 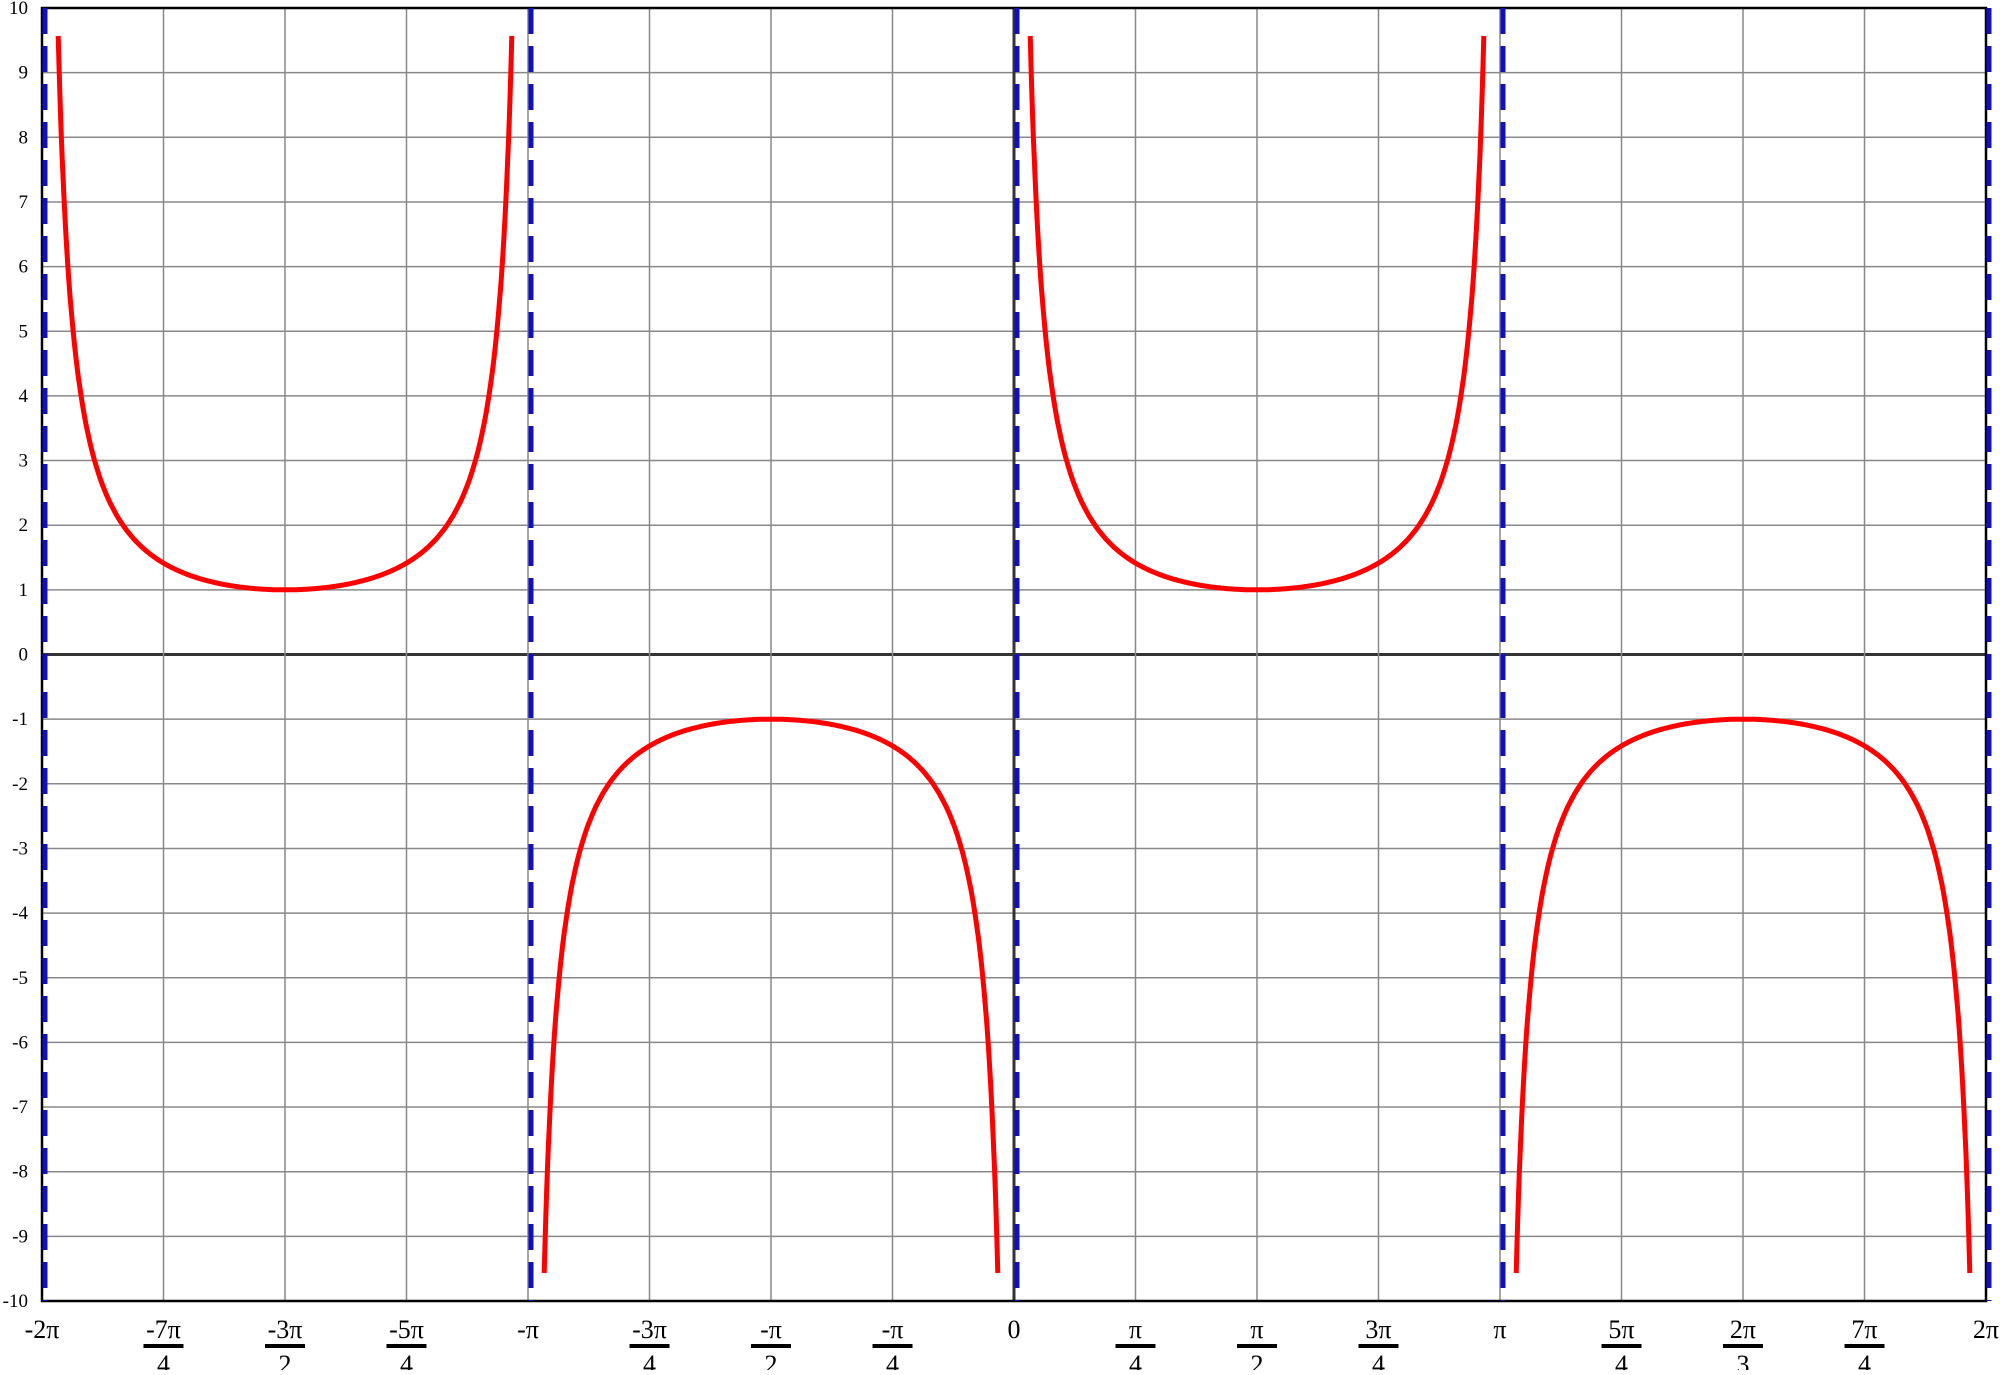 I want to click on y-tick-label: 7, so click(x=24, y=202).